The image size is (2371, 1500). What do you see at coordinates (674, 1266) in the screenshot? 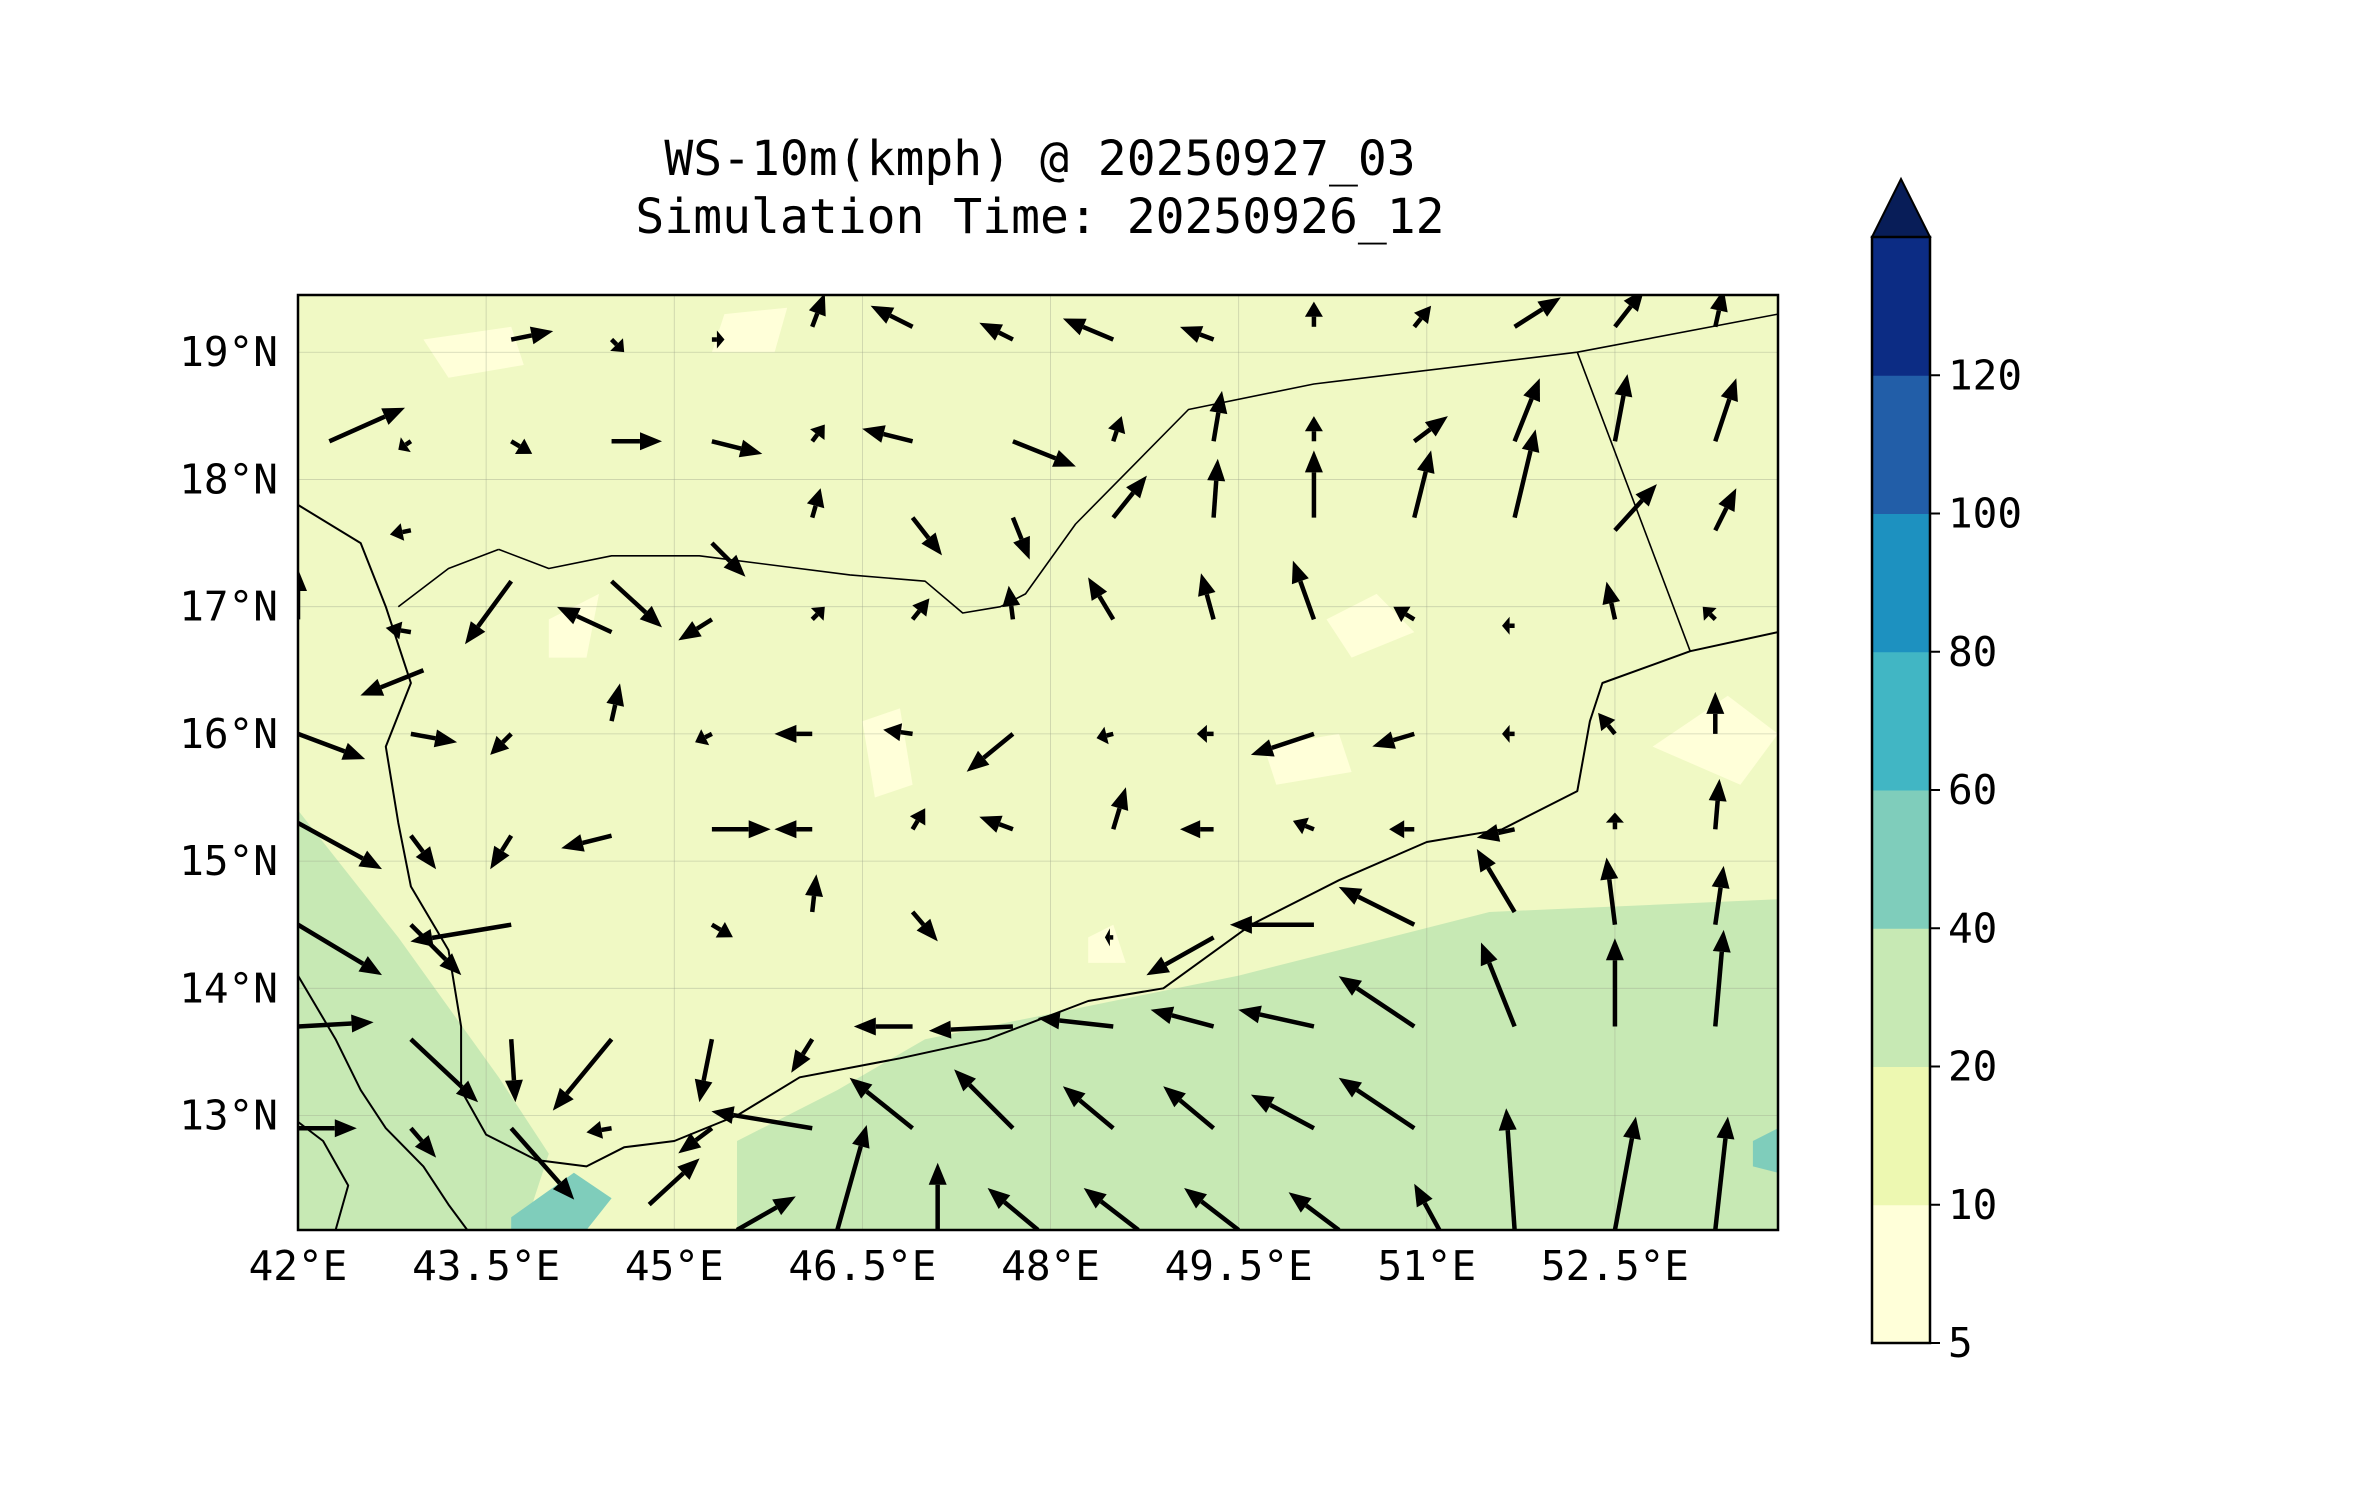
I see `longitude-tick-label: 45°E` at bounding box center [674, 1266].